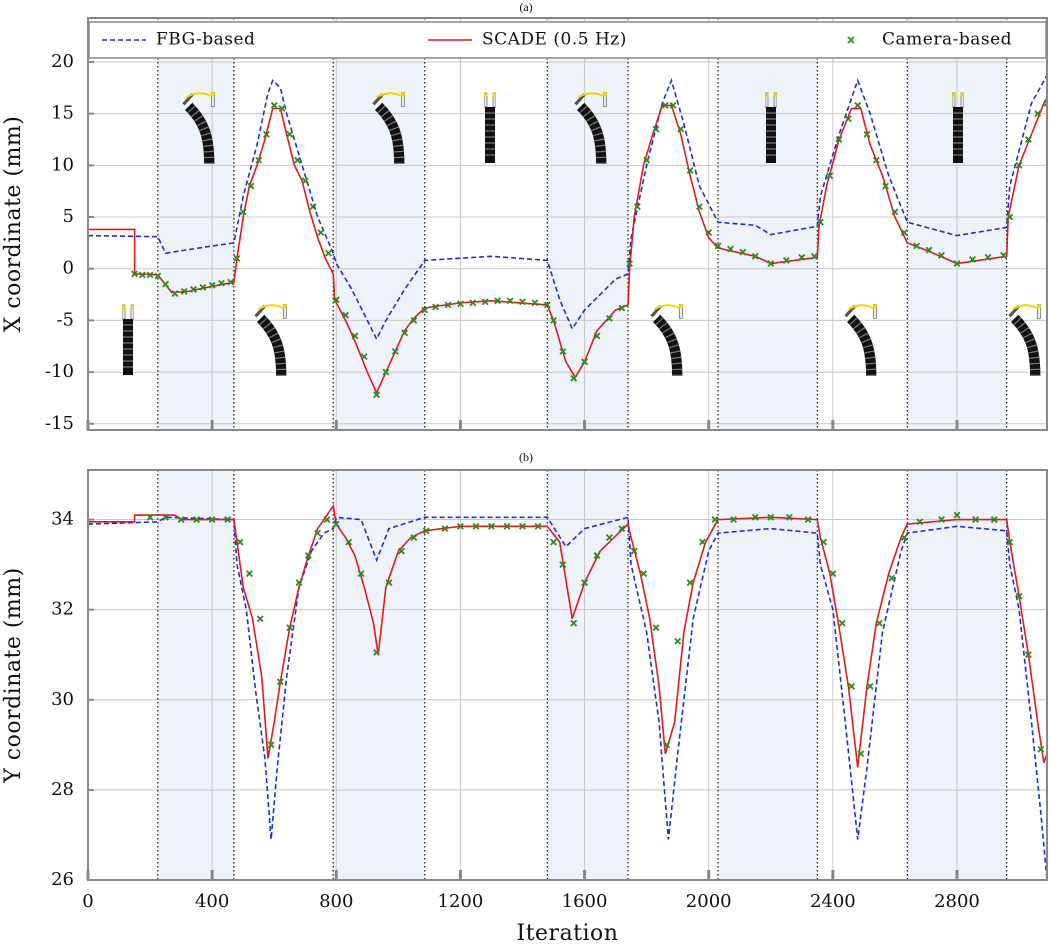 The image size is (1050, 948). I want to click on y-tick-label: 28, so click(62, 789).